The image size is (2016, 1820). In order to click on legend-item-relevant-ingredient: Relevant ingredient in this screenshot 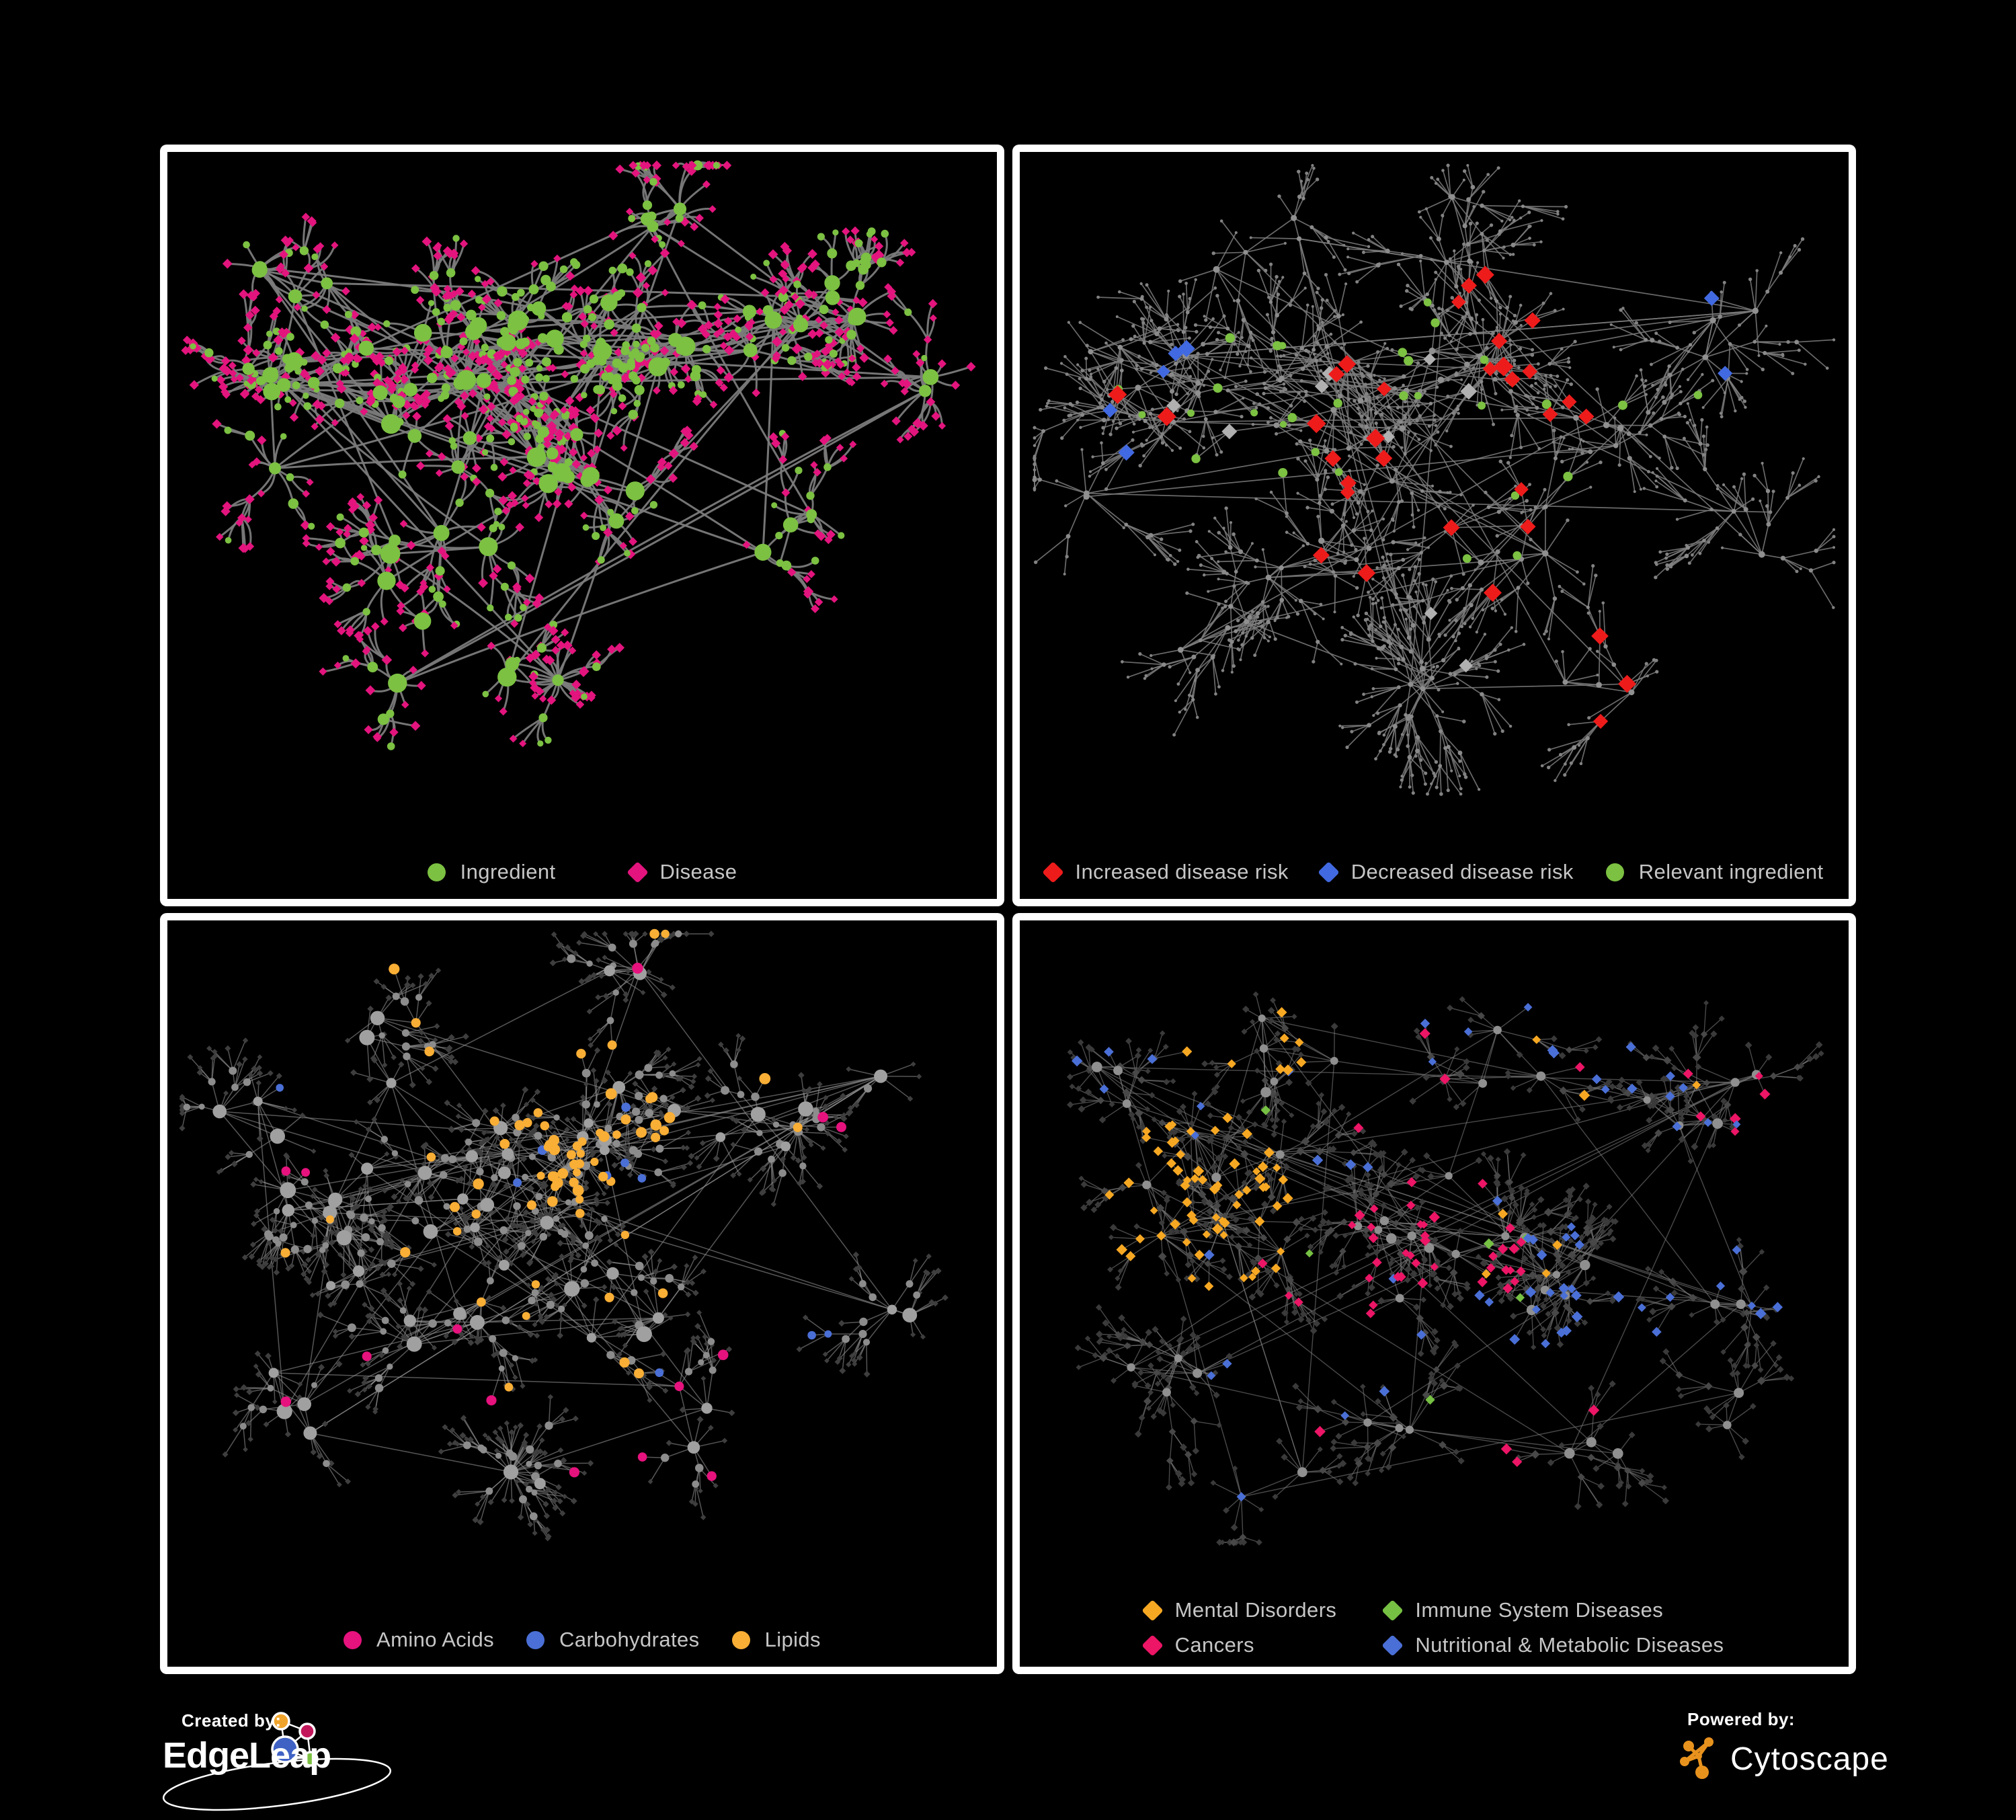, I will do `click(1714, 872)`.